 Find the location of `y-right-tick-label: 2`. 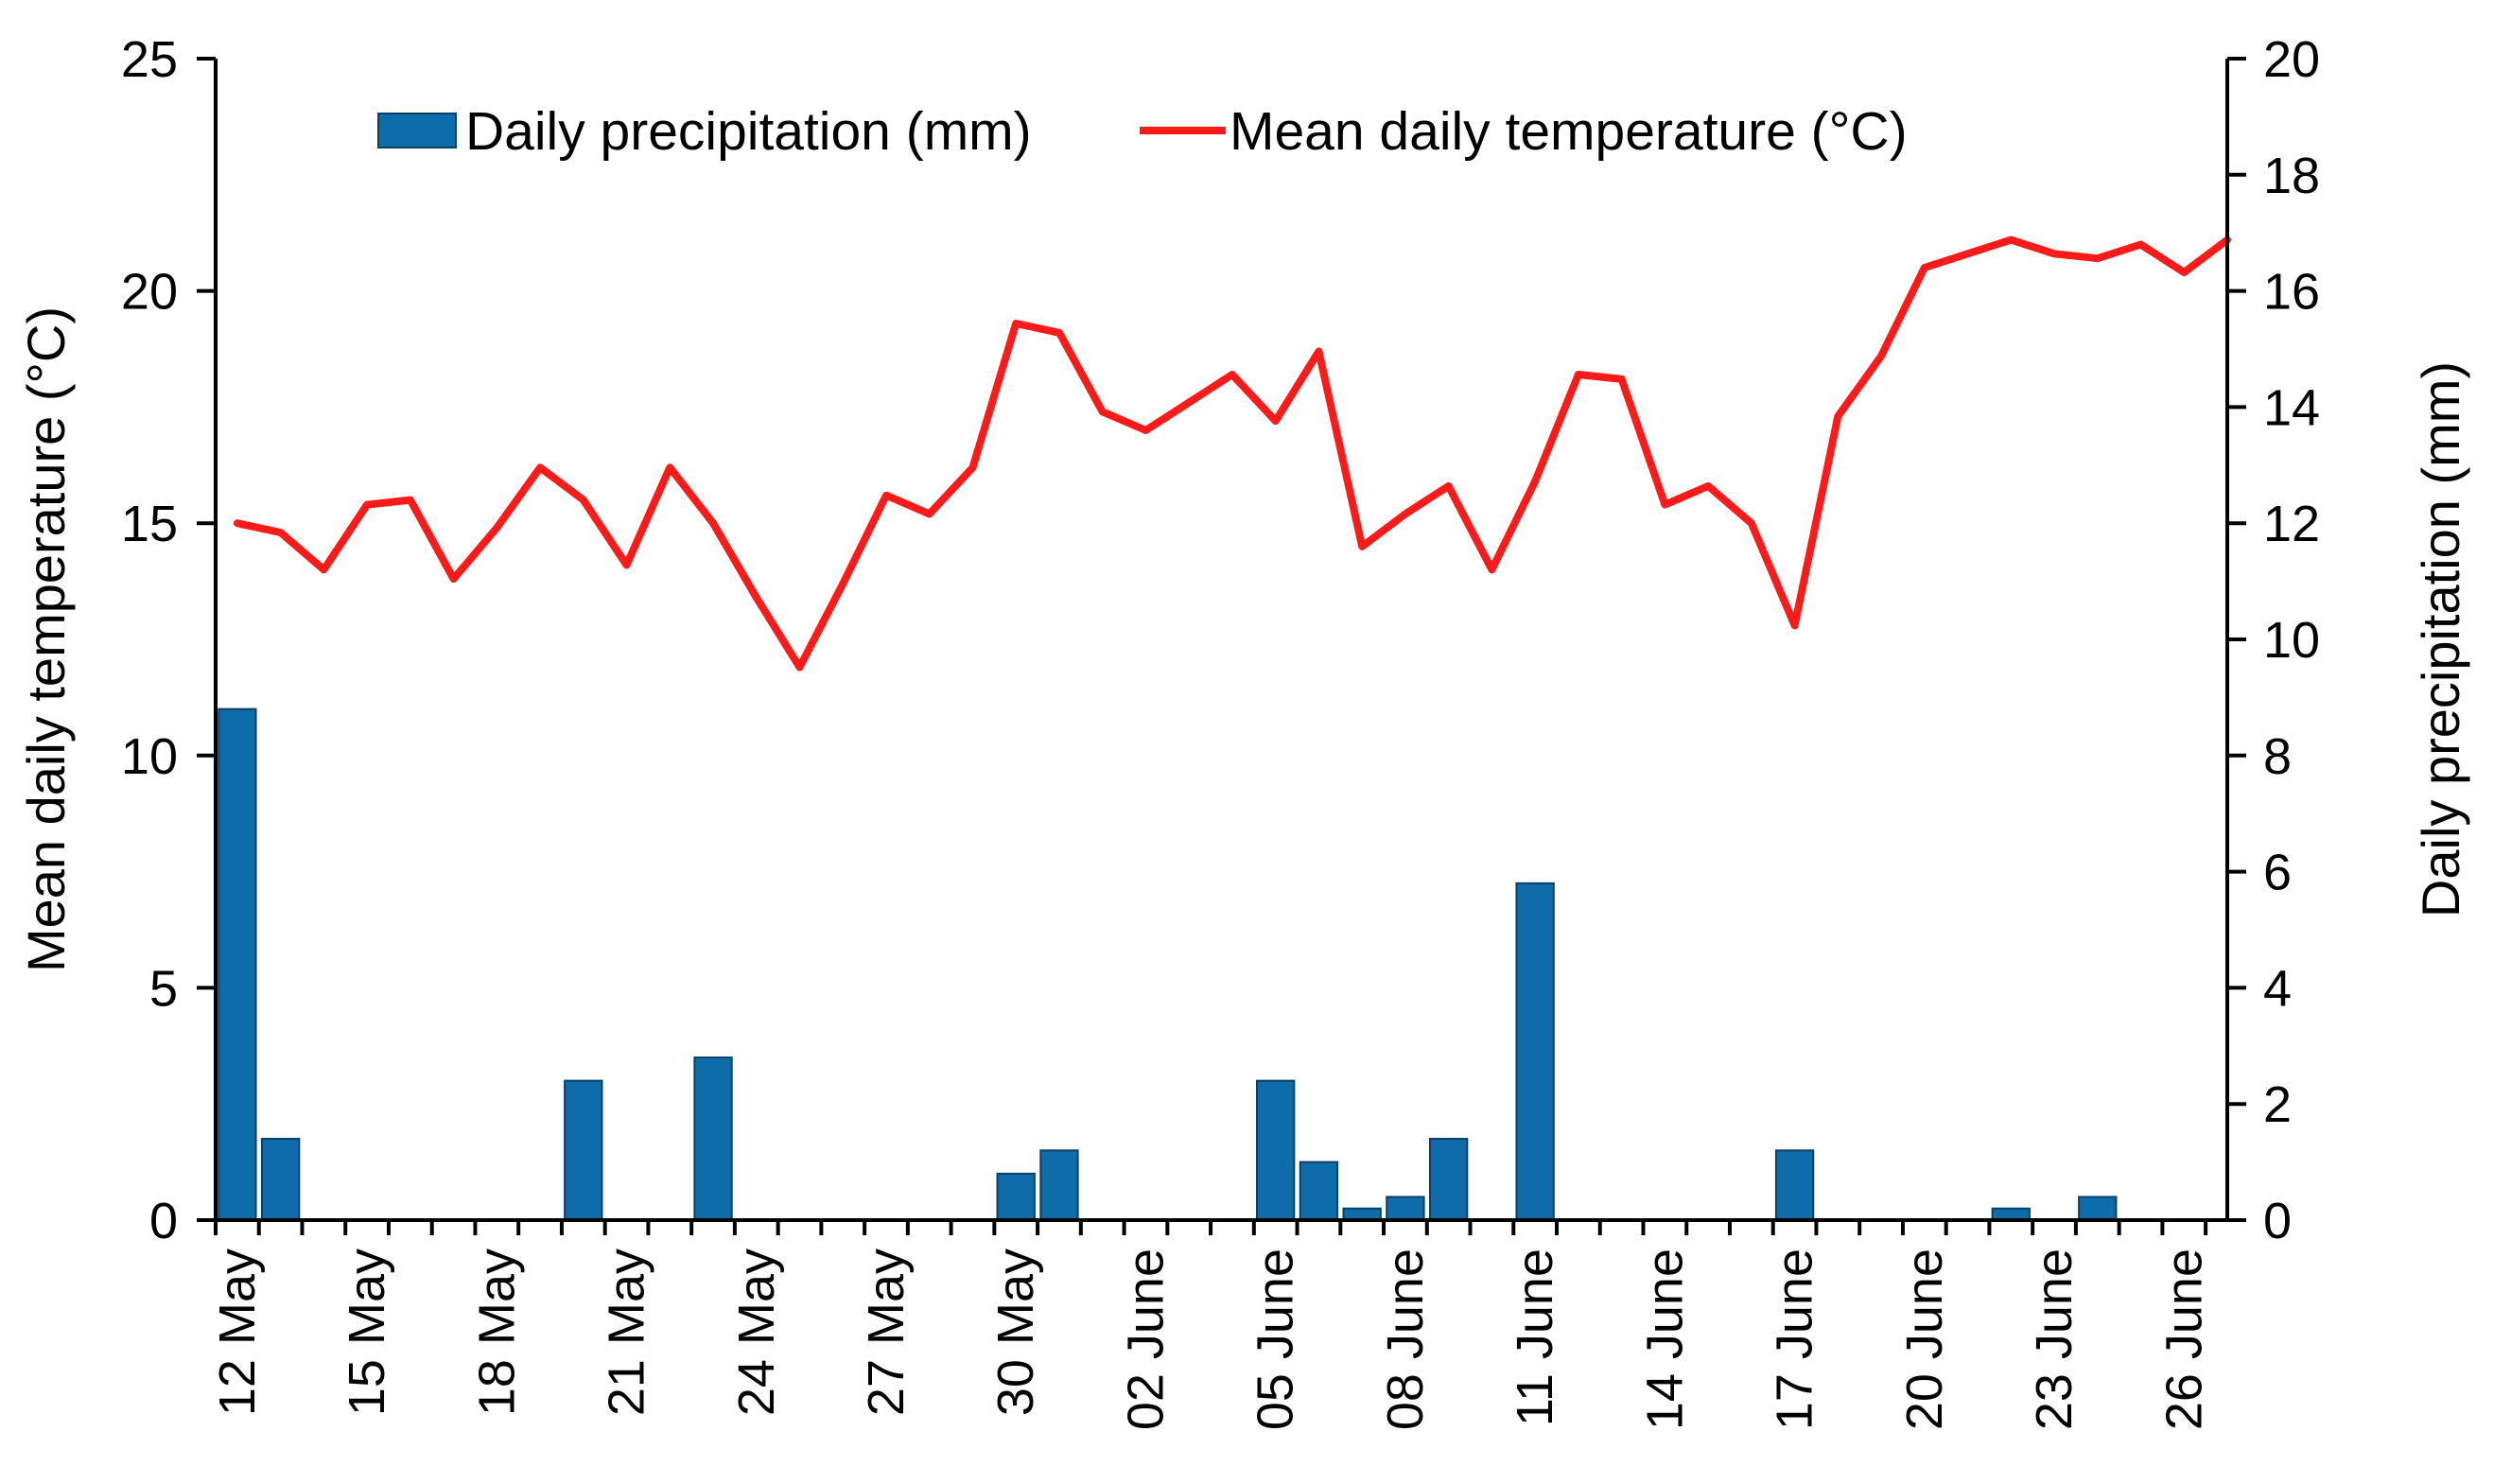

y-right-tick-label: 2 is located at coordinates (2277, 1104).